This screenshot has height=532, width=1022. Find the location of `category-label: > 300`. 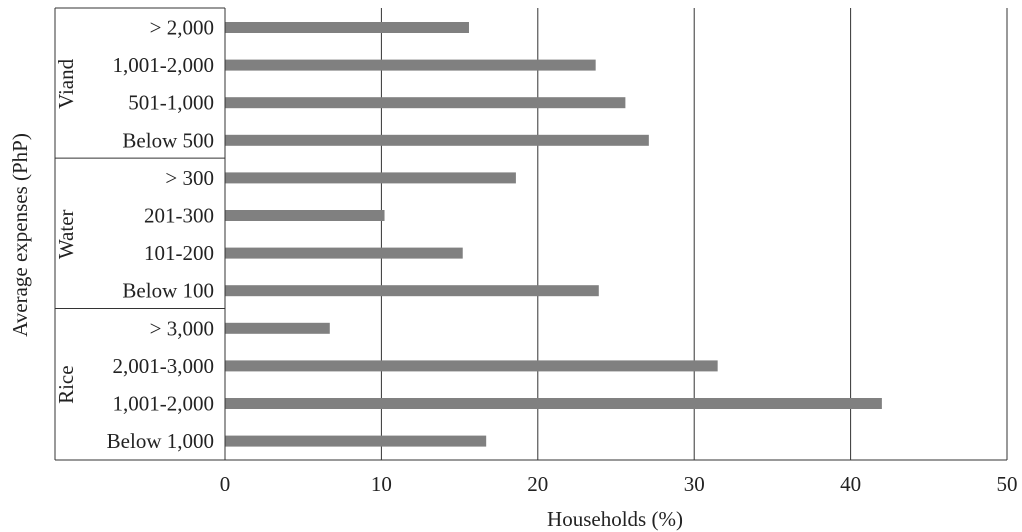

category-label: > 300 is located at coordinates (189, 178).